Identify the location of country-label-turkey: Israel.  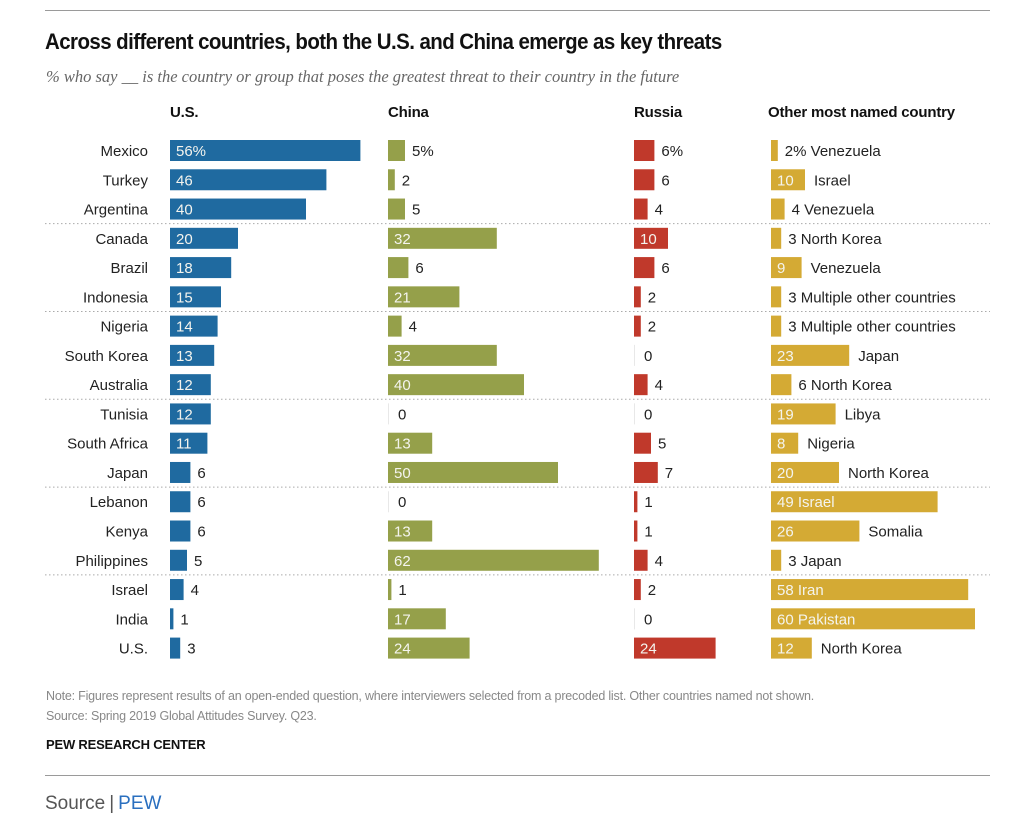
(832, 180).